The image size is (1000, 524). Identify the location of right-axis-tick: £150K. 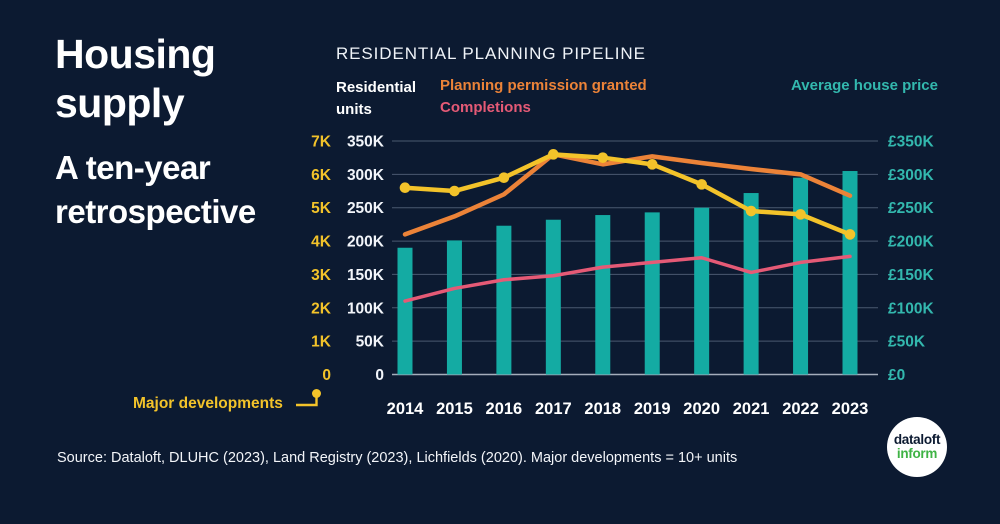
(911, 275).